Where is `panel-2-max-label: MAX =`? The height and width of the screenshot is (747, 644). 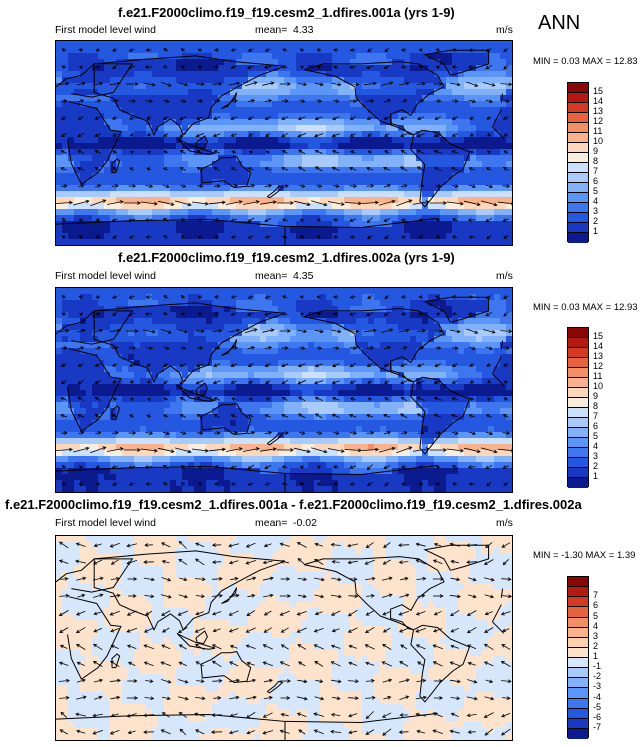 panel-2-max-label: MAX = is located at coordinates (597, 307).